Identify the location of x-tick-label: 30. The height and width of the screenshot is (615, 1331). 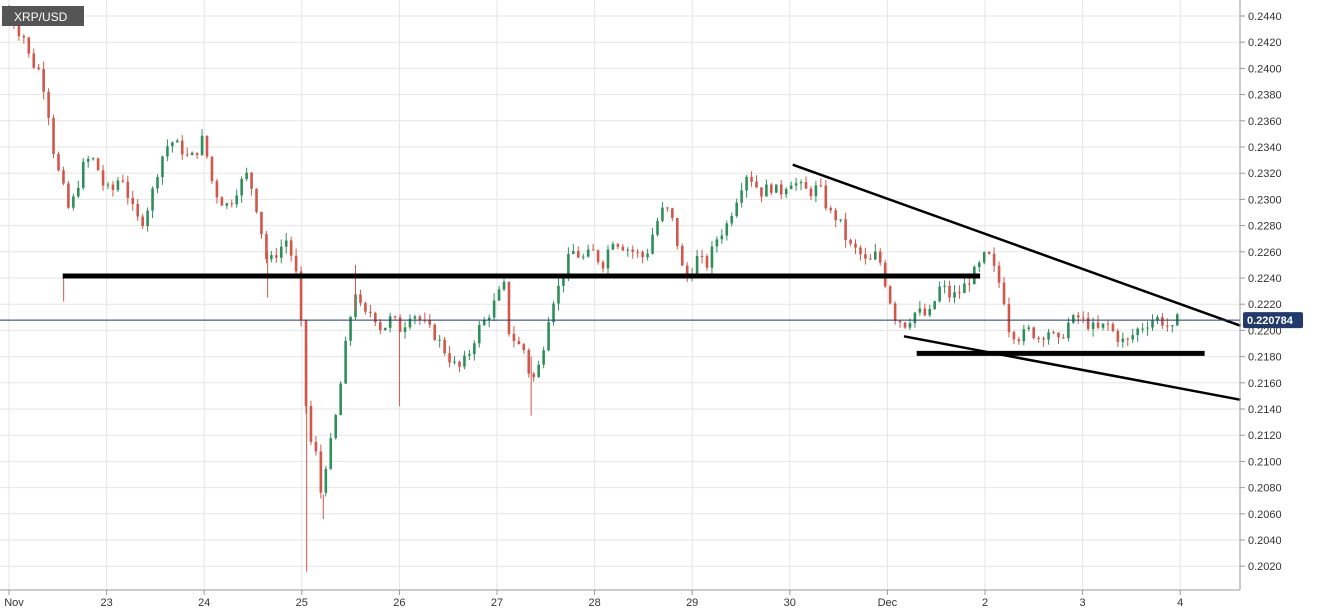
(790, 603).